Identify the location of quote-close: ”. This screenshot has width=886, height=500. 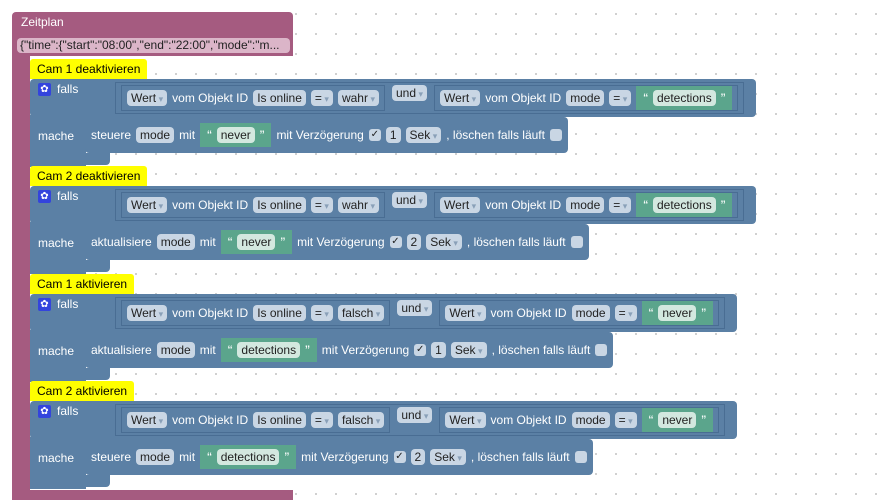
(307, 350).